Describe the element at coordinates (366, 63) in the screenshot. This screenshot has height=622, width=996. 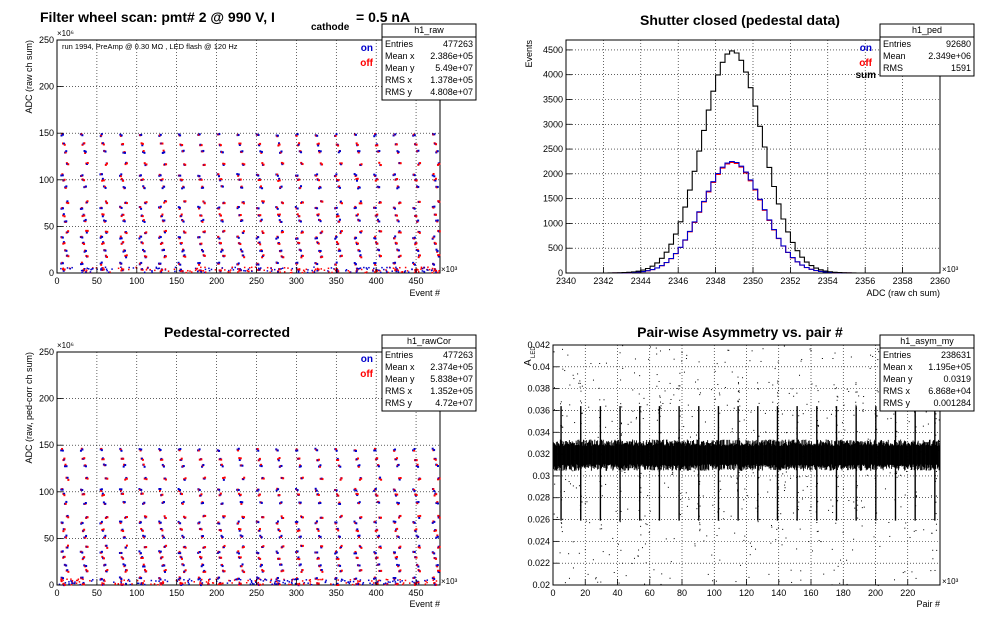
I see `panel-raw-legend-off: off` at that location.